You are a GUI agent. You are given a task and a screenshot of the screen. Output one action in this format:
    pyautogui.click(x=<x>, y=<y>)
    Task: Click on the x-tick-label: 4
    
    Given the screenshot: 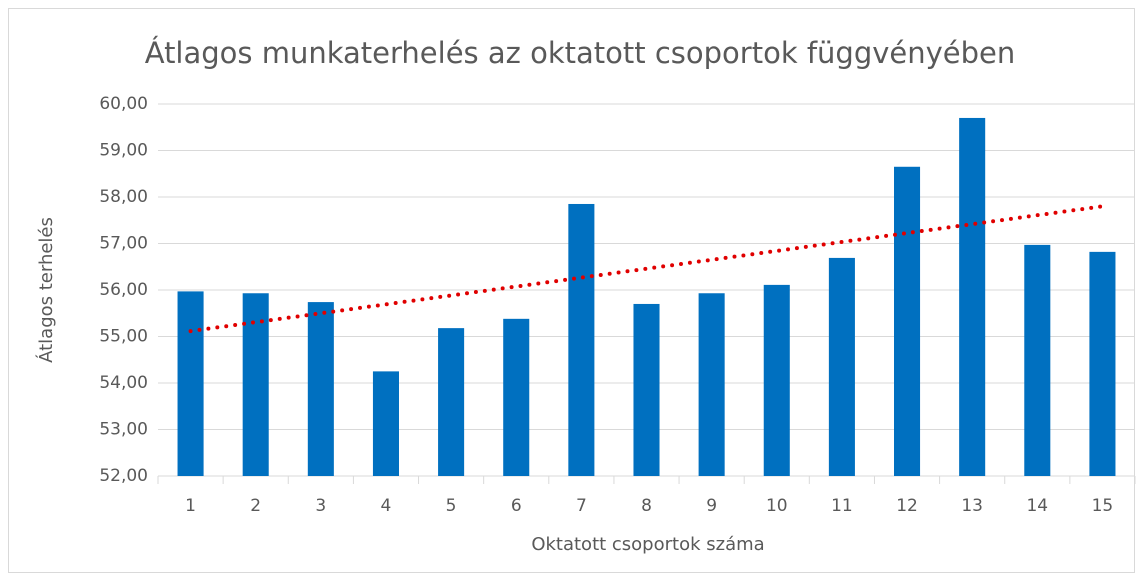 What is the action you would take?
    pyautogui.click(x=386, y=506)
    